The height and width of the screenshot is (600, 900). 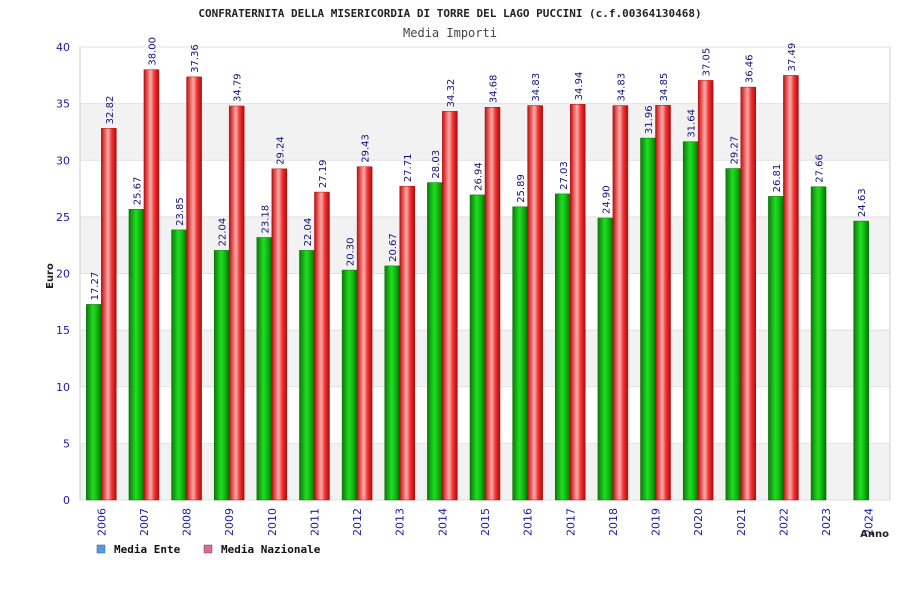 What do you see at coordinates (349, 385) in the screenshot?
I see `bar-media-ente-2012` at bounding box center [349, 385].